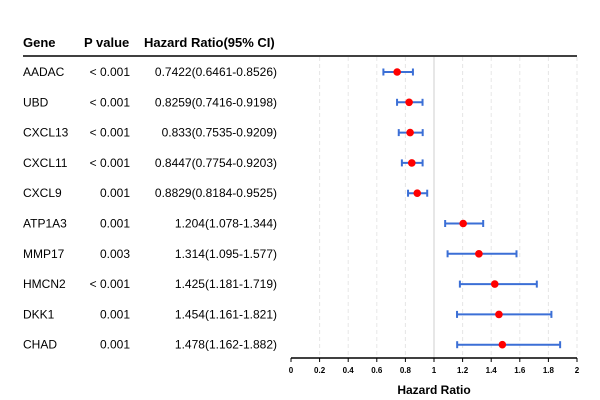 The height and width of the screenshot is (400, 600). Describe the element at coordinates (463, 370) in the screenshot. I see `x-tick-label: 1.2` at that location.